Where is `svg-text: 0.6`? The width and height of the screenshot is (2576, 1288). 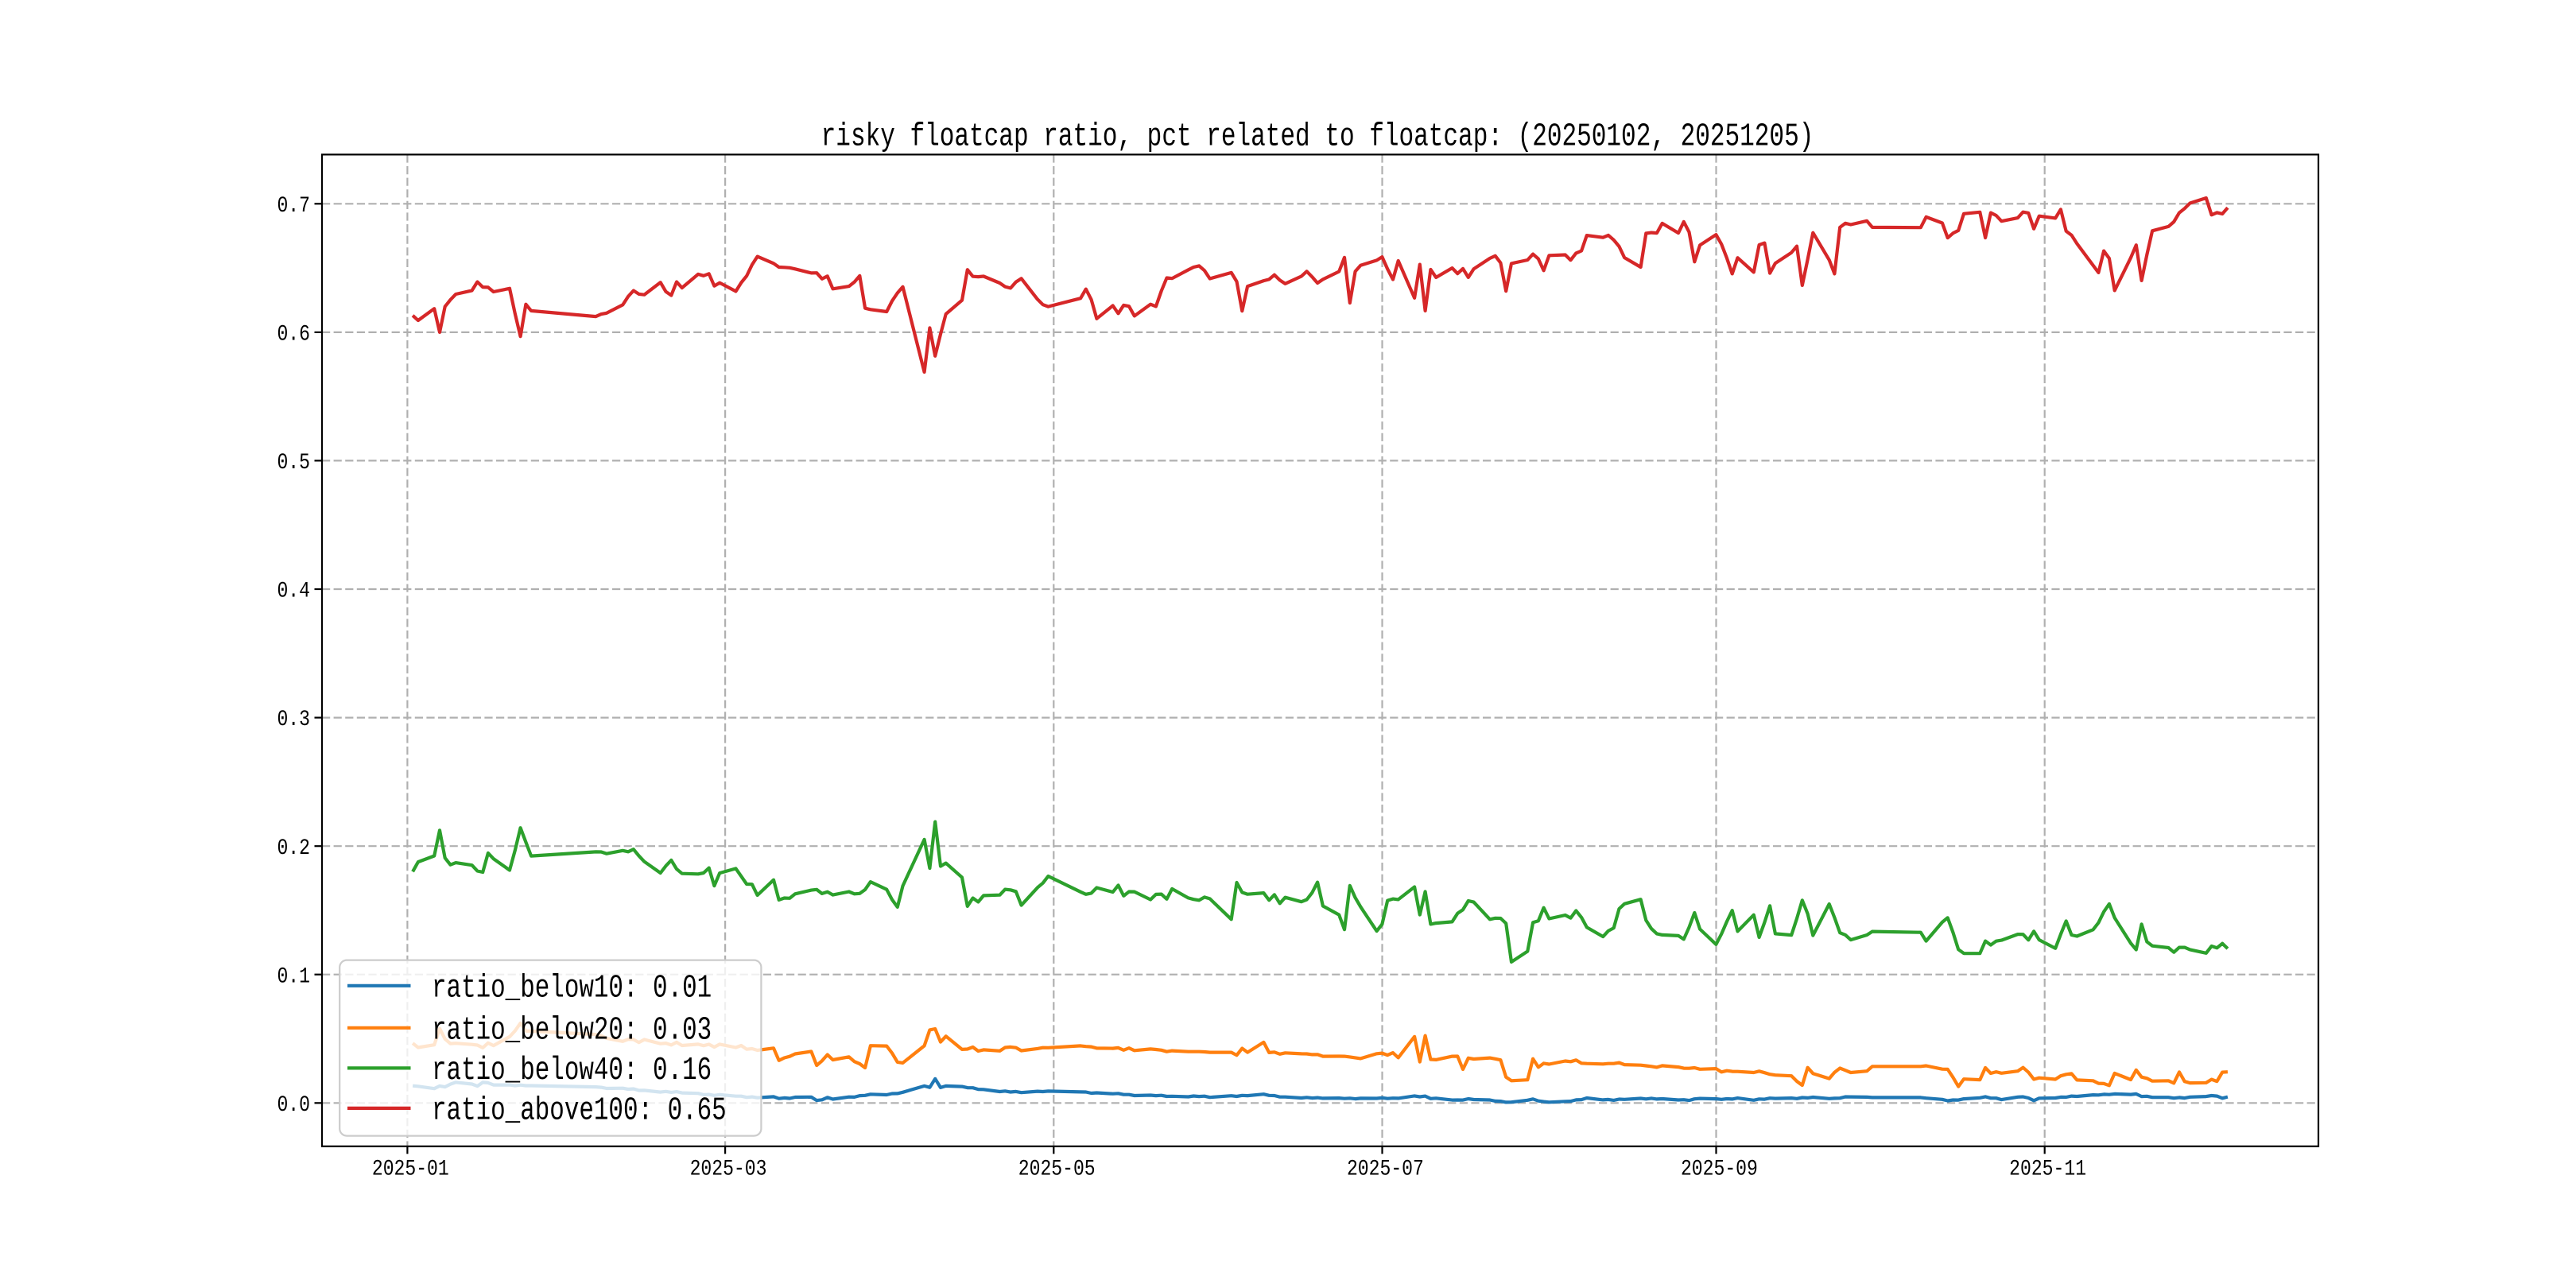
svg-text: 0.6 is located at coordinates (293, 334).